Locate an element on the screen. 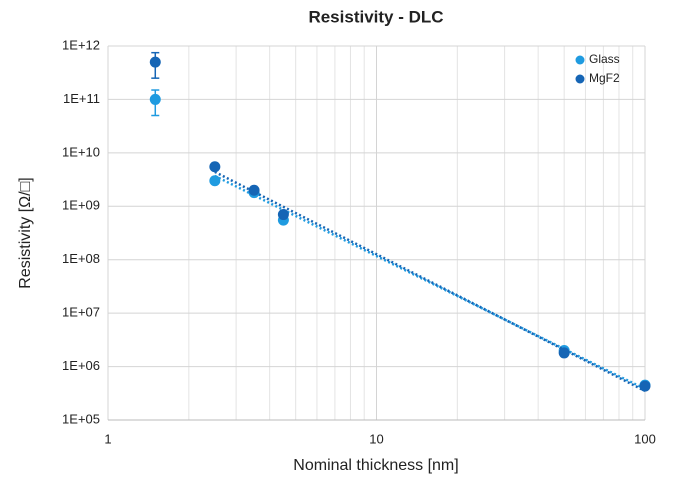  x-tick-label: 10 is located at coordinates (376, 438).